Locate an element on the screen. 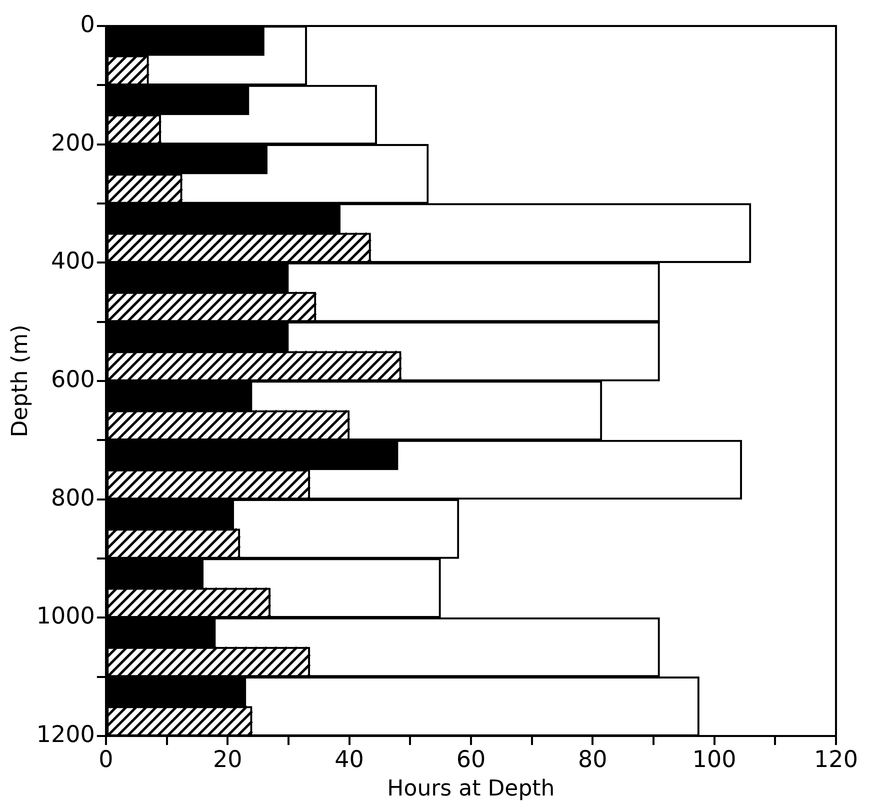 The width and height of the screenshot is (878, 807). y-tick-label: 800 is located at coordinates (73, 498).